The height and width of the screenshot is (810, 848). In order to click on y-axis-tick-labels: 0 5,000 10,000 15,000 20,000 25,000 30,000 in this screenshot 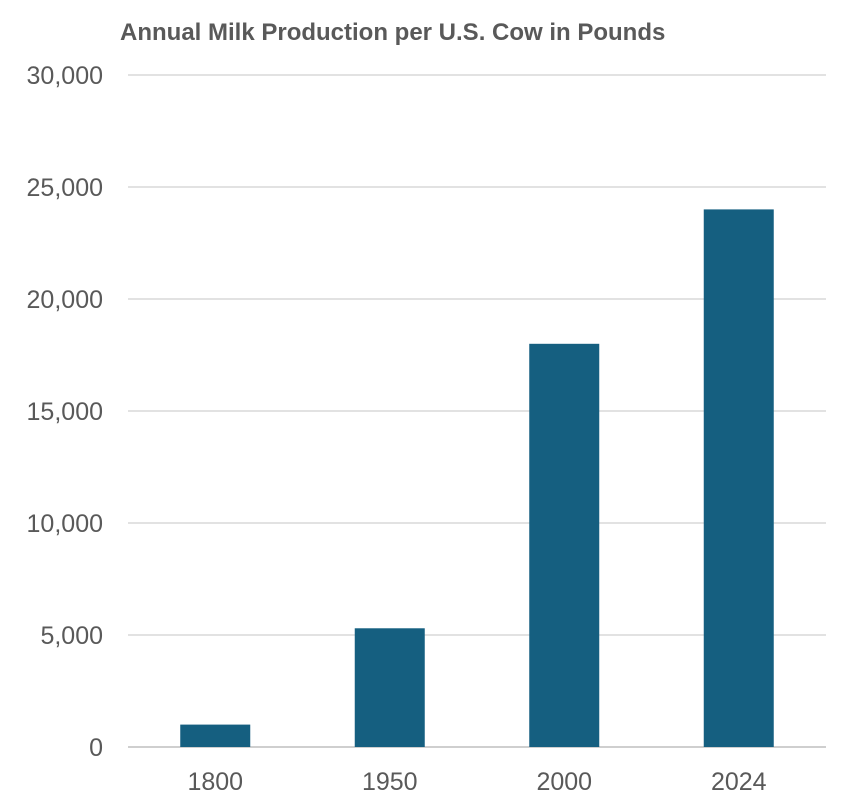, I will do `click(65, 412)`.